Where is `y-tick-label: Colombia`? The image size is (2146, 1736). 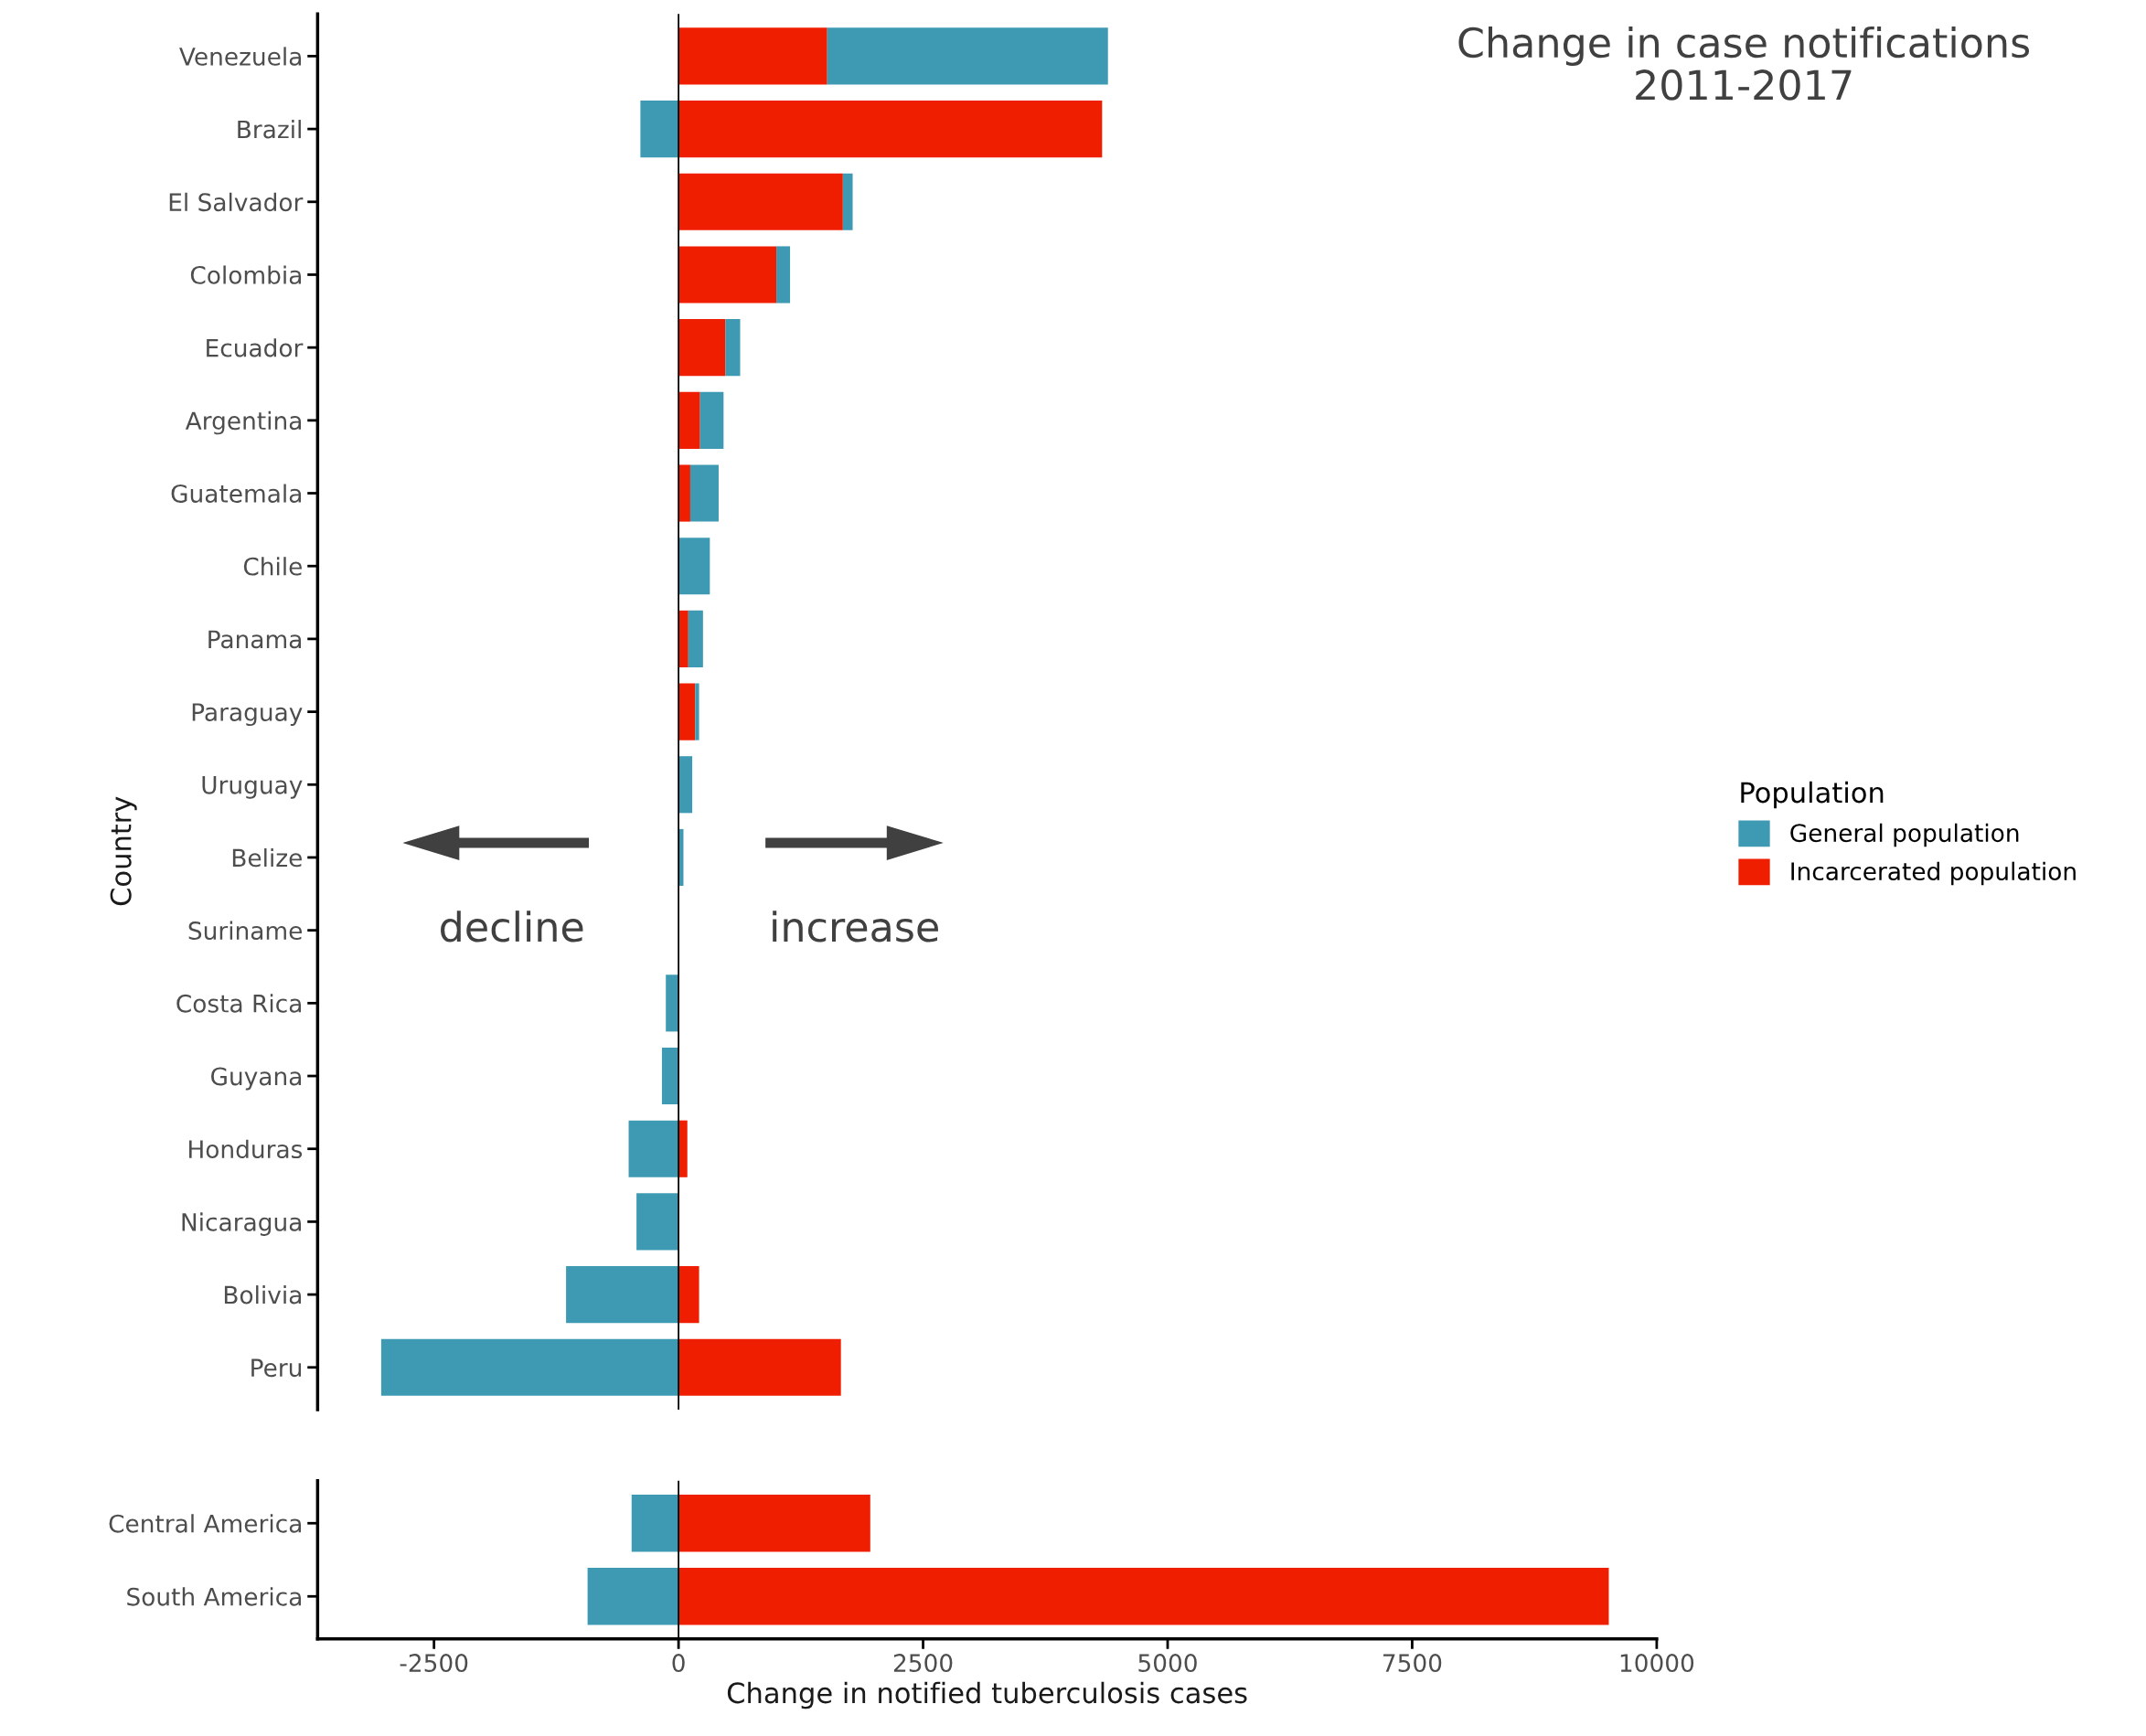
y-tick-label: Colombia is located at coordinates (246, 274).